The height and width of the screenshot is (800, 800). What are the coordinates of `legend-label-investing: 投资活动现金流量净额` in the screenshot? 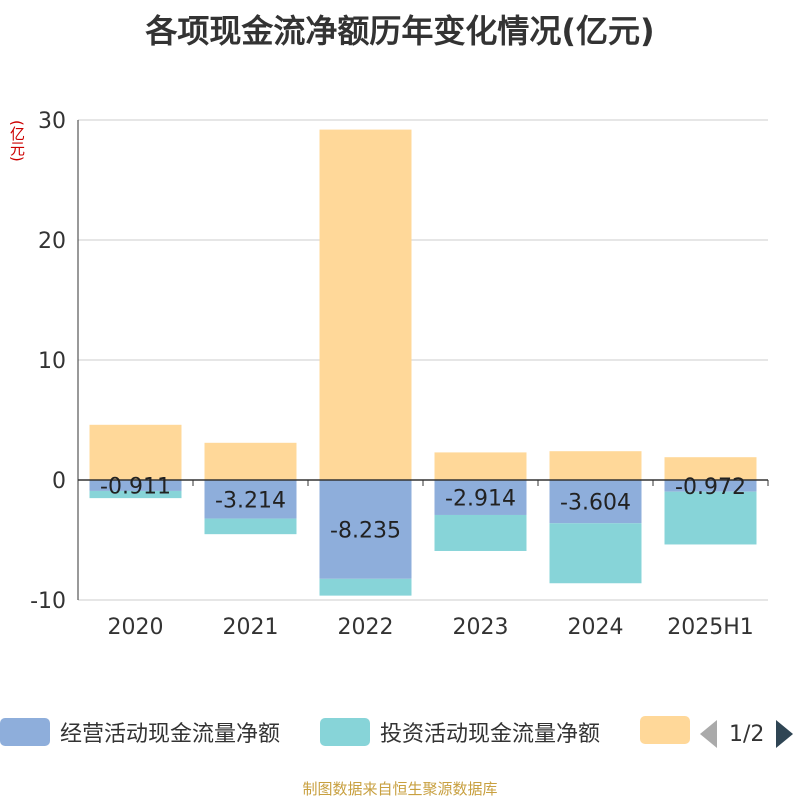 It's located at (490, 734).